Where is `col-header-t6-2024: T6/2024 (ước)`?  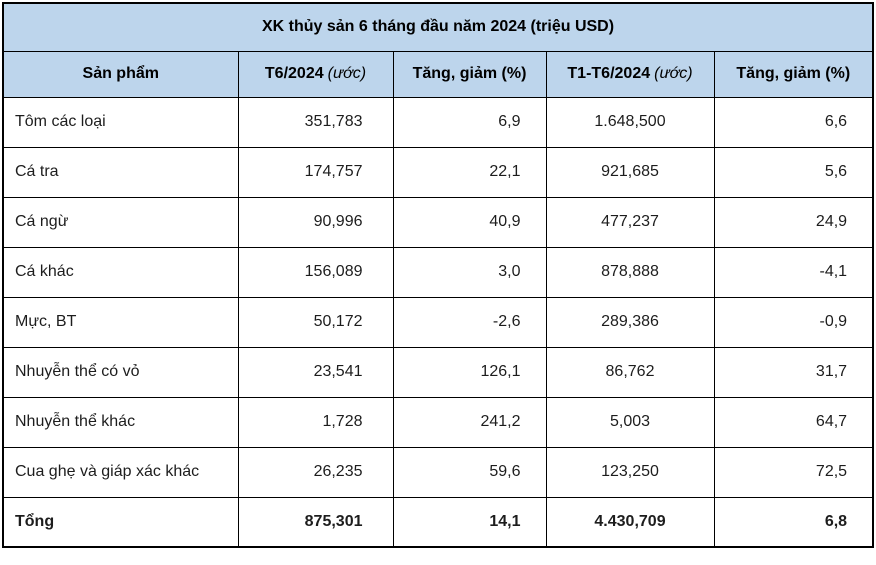 col-header-t6-2024: T6/2024 (ước) is located at coordinates (315, 74).